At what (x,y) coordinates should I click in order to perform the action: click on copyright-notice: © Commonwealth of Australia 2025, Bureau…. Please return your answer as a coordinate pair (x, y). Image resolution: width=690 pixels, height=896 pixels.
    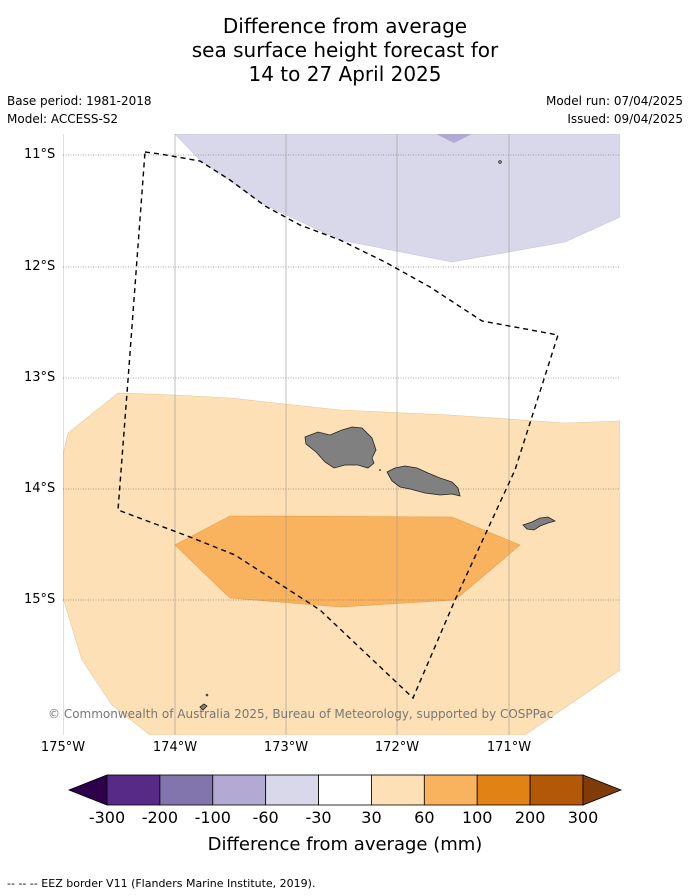
    Looking at the image, I should click on (301, 714).